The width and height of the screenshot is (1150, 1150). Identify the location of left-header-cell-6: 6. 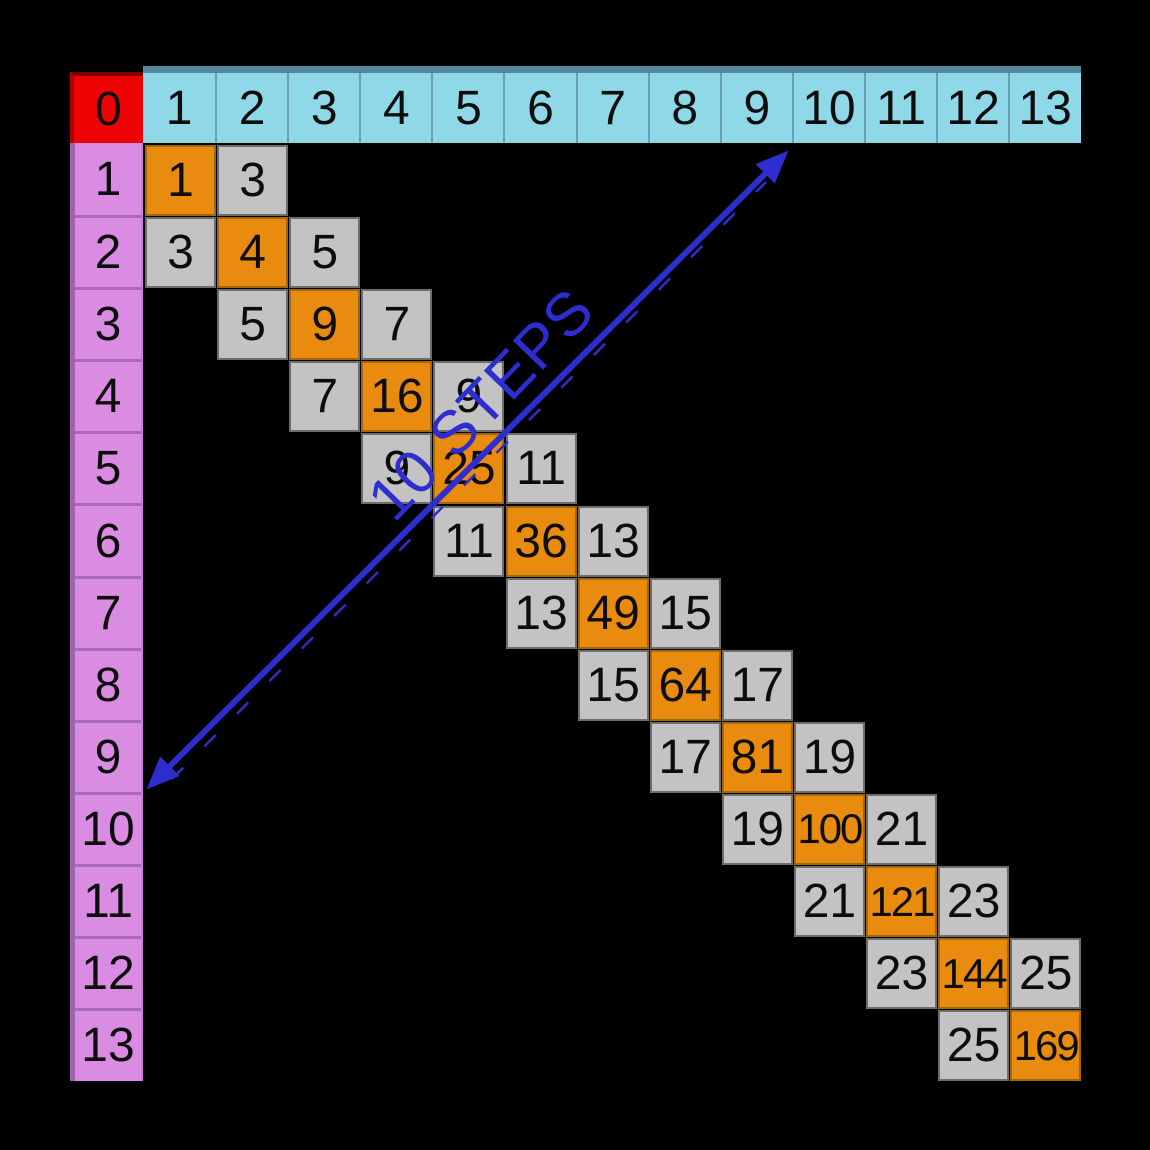
(108, 539).